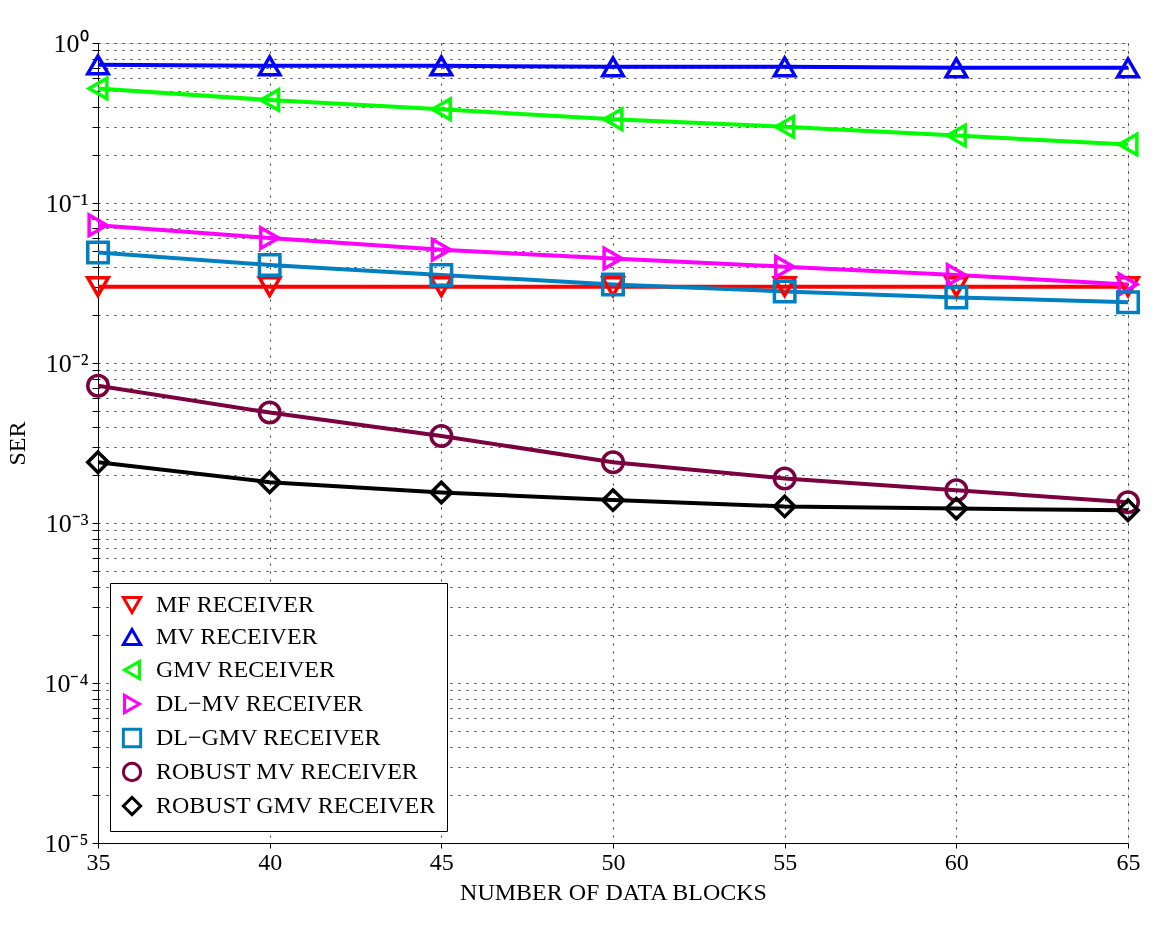 This screenshot has height=927, width=1174. I want to click on x-tick-label: 65, so click(1128, 861).